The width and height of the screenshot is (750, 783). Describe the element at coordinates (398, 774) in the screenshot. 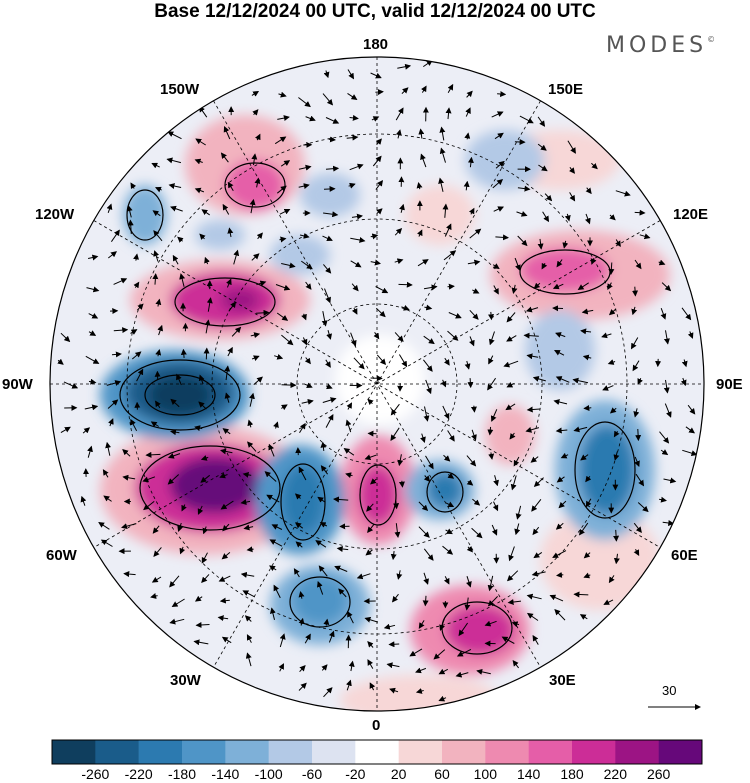

I see `colorbar-tick-label: 20` at that location.